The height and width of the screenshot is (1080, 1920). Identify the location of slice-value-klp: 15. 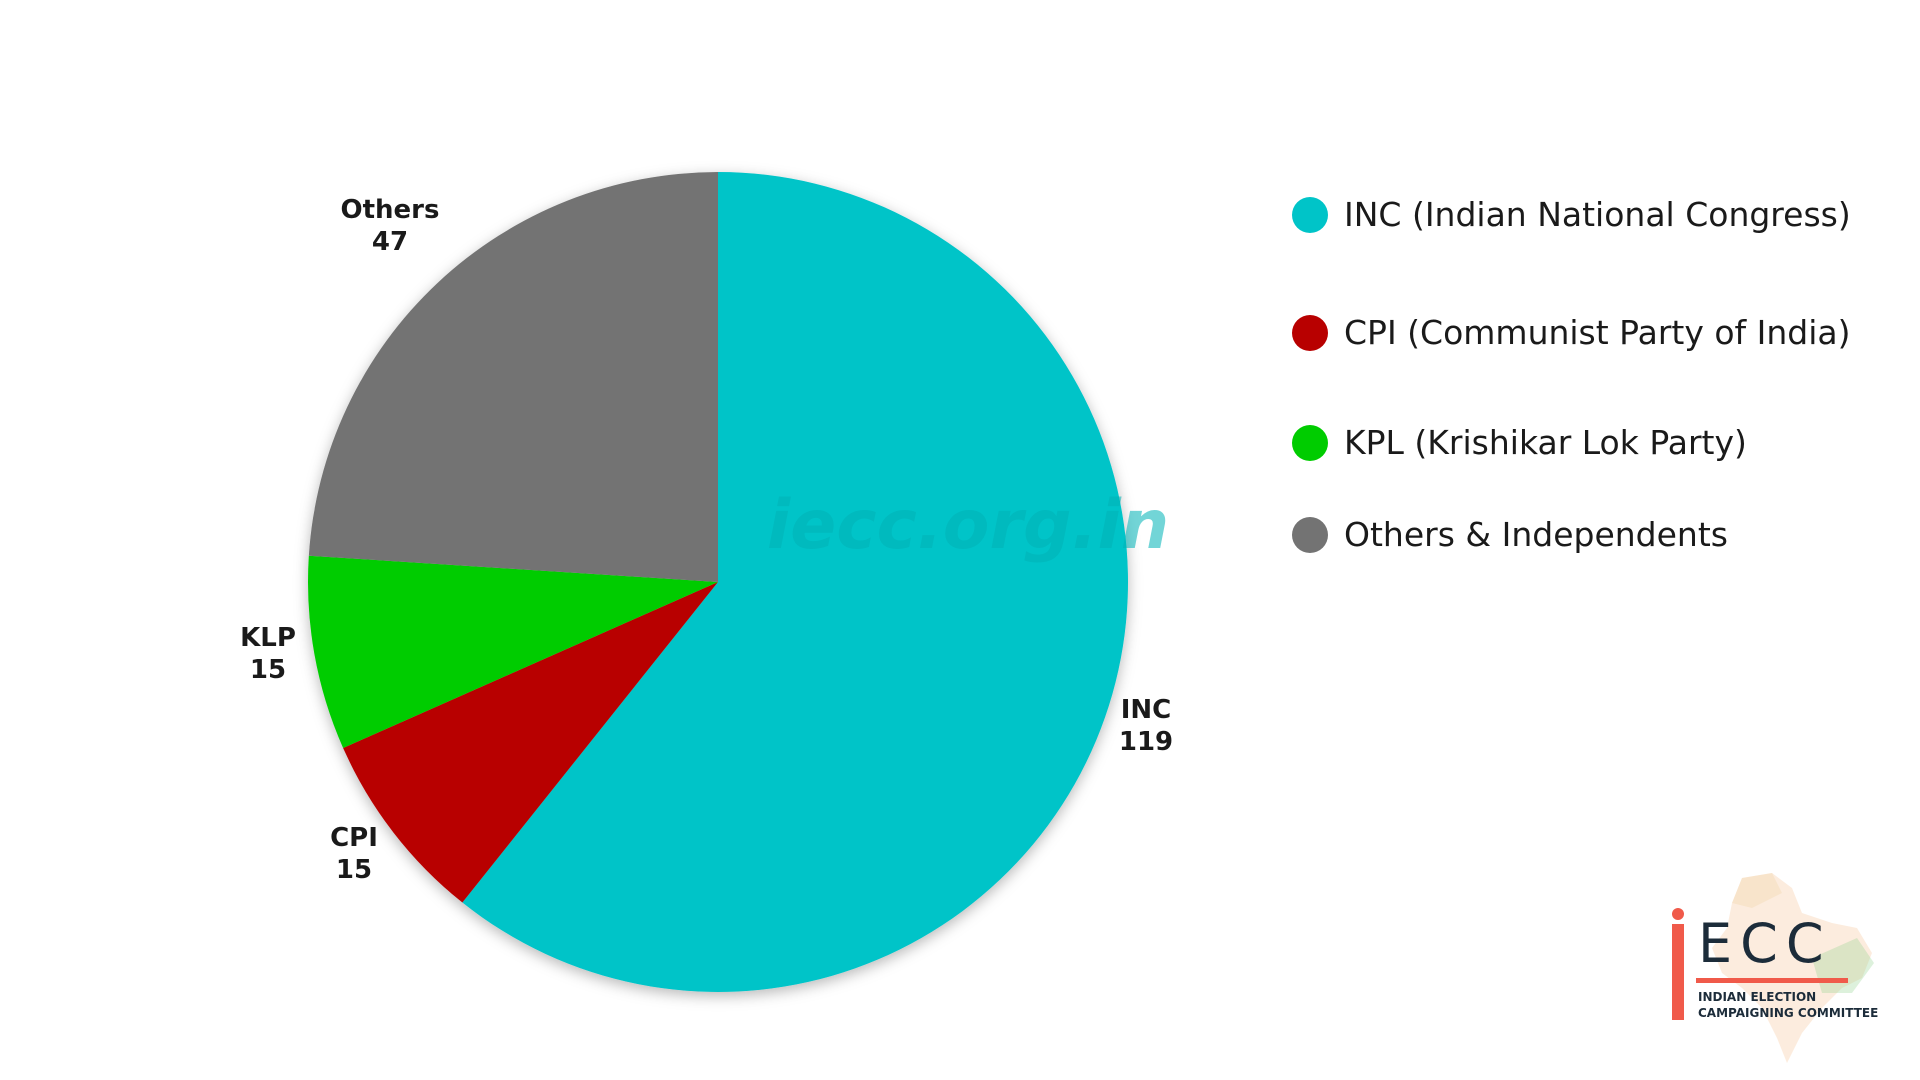
(268, 670).